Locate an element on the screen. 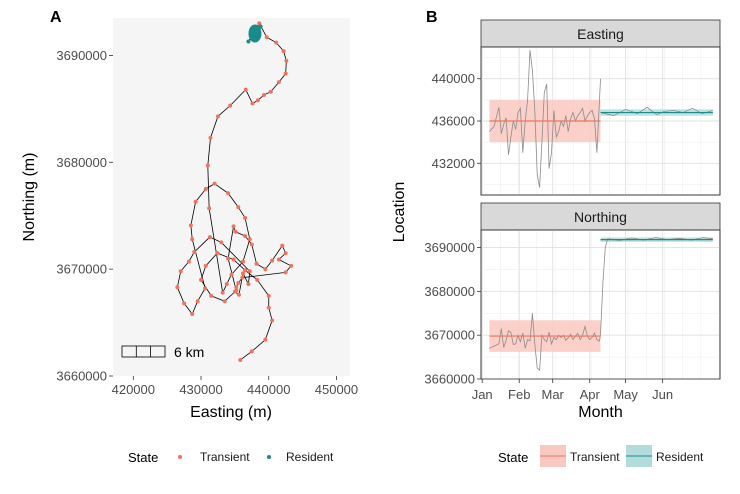  facet-northing-y-ticks: 3660000 3670000 3680000 3690000 is located at coordinates (452, 313).